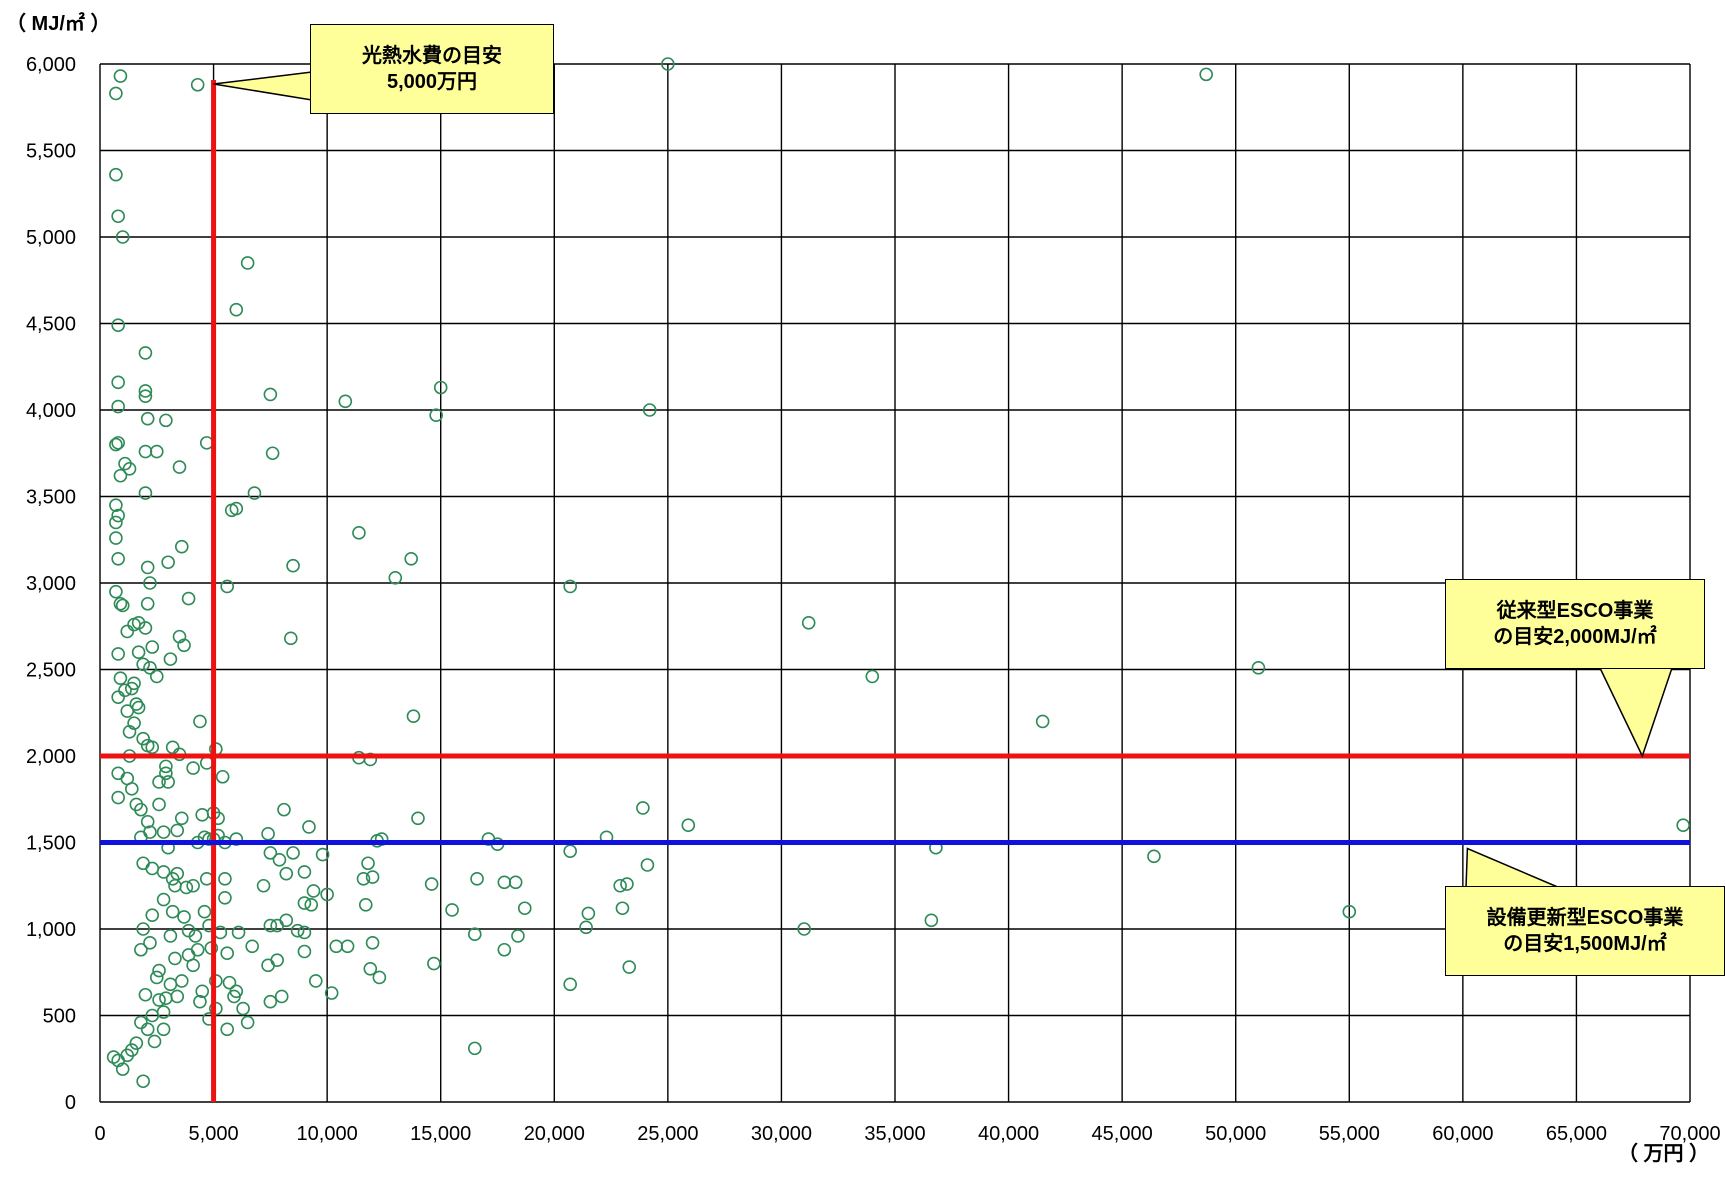 The image size is (1725, 1177). What do you see at coordinates (99, 1134) in the screenshot?
I see `x-tick-label: 0` at bounding box center [99, 1134].